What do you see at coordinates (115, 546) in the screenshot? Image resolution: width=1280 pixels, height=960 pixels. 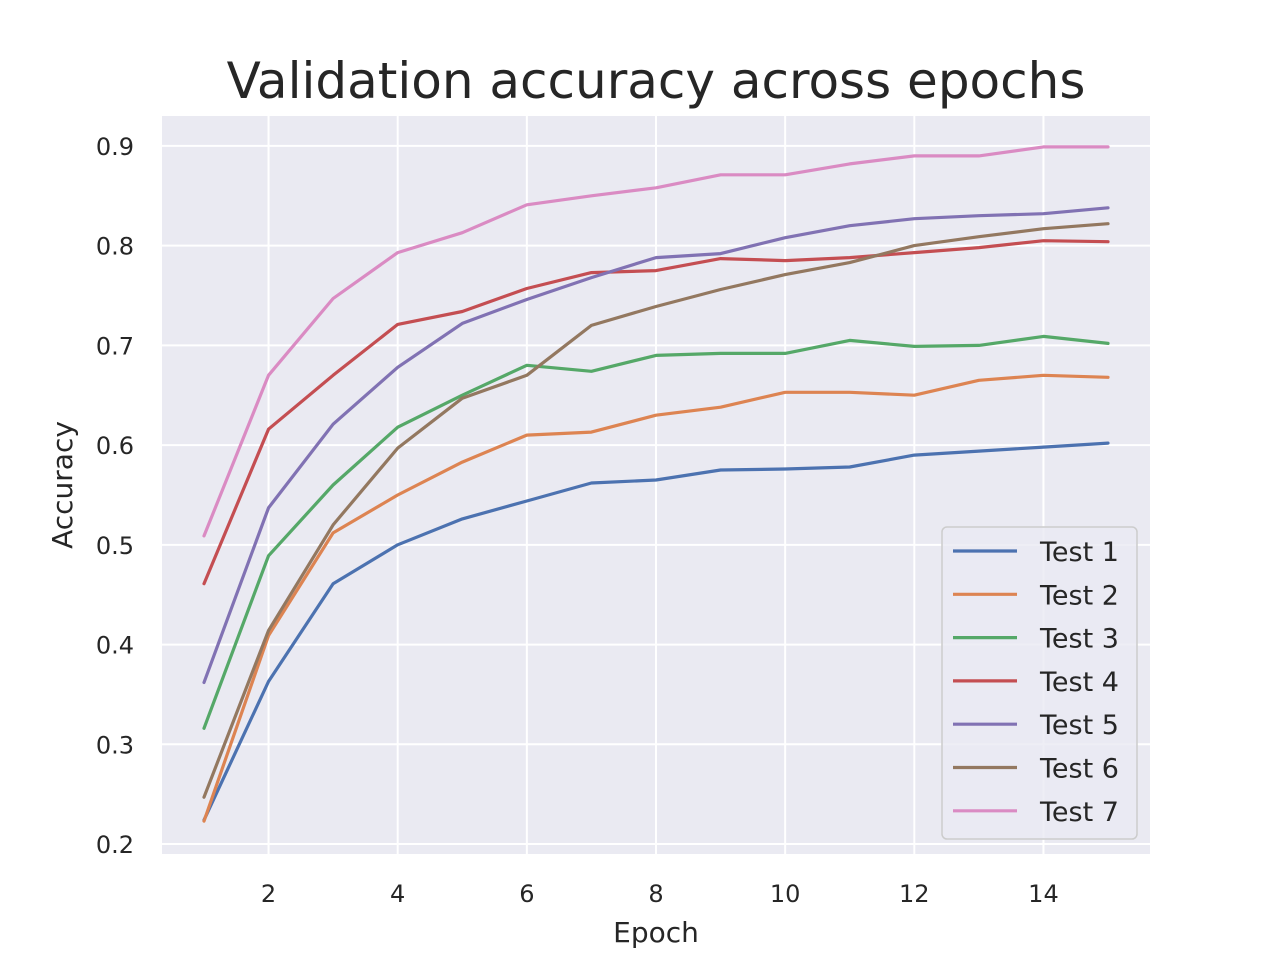 I see `y-tick-label: 0.5` at bounding box center [115, 546].